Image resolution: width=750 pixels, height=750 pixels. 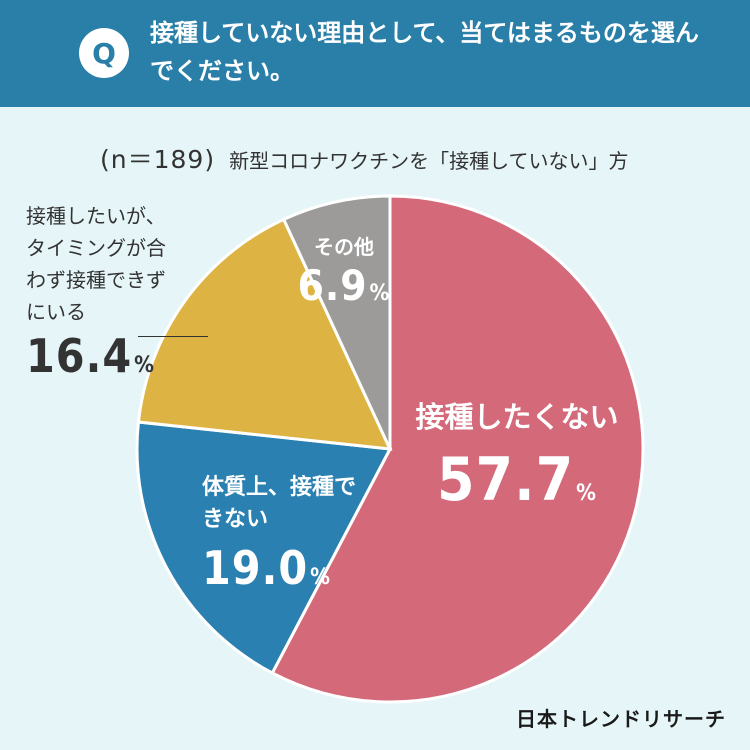 What do you see at coordinates (517, 480) in the screenshot?
I see `slice-value: 57.7%` at bounding box center [517, 480].